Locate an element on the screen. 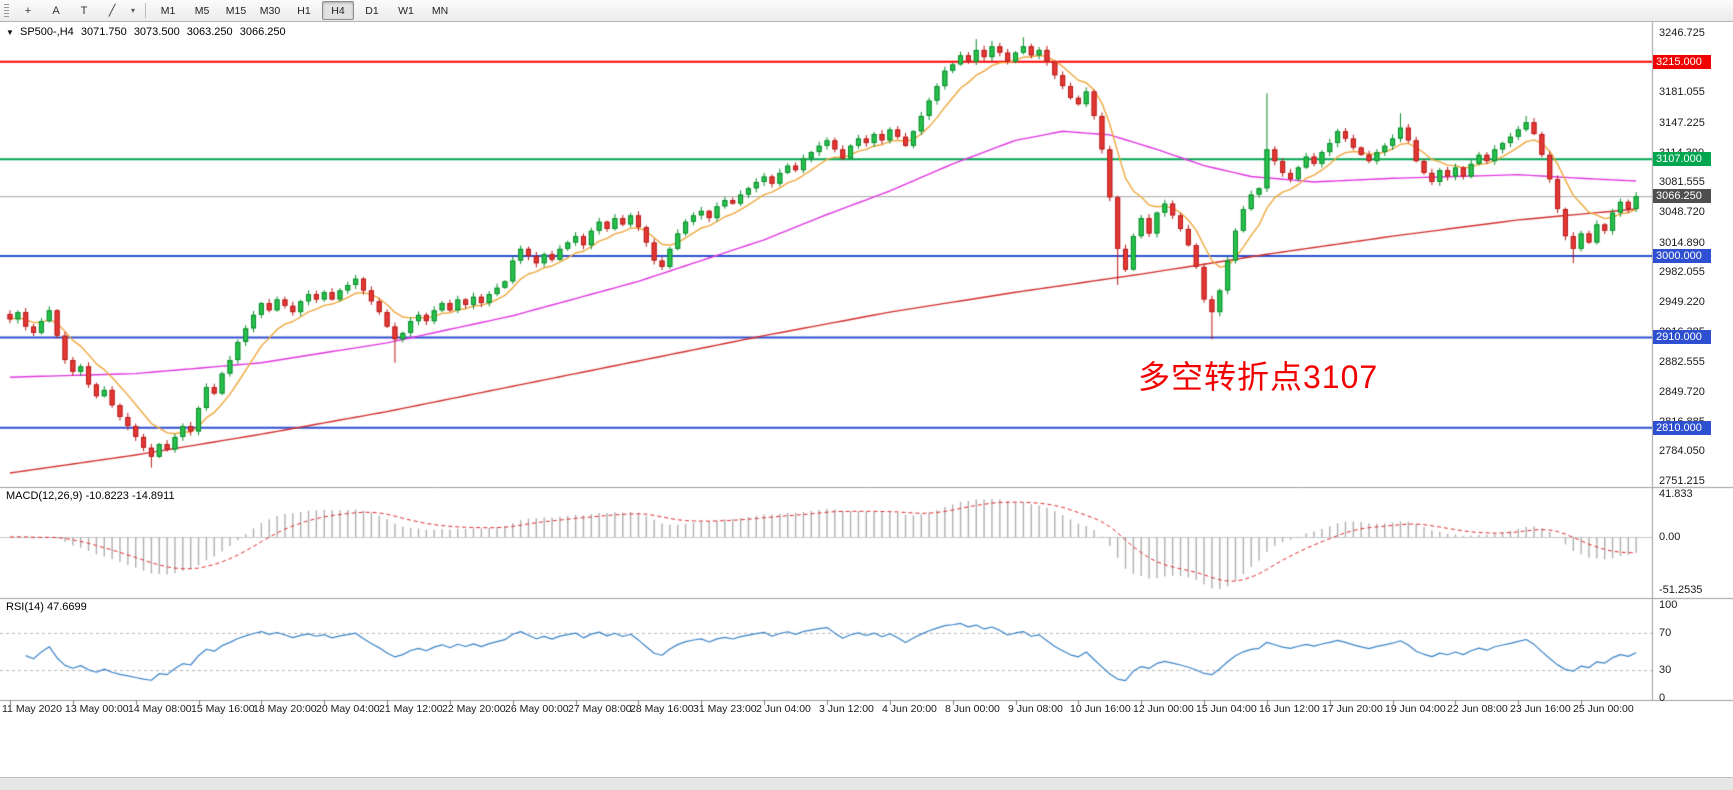 The height and width of the screenshot is (790, 1733). toolbar-separator is located at coordinates (145, 10).